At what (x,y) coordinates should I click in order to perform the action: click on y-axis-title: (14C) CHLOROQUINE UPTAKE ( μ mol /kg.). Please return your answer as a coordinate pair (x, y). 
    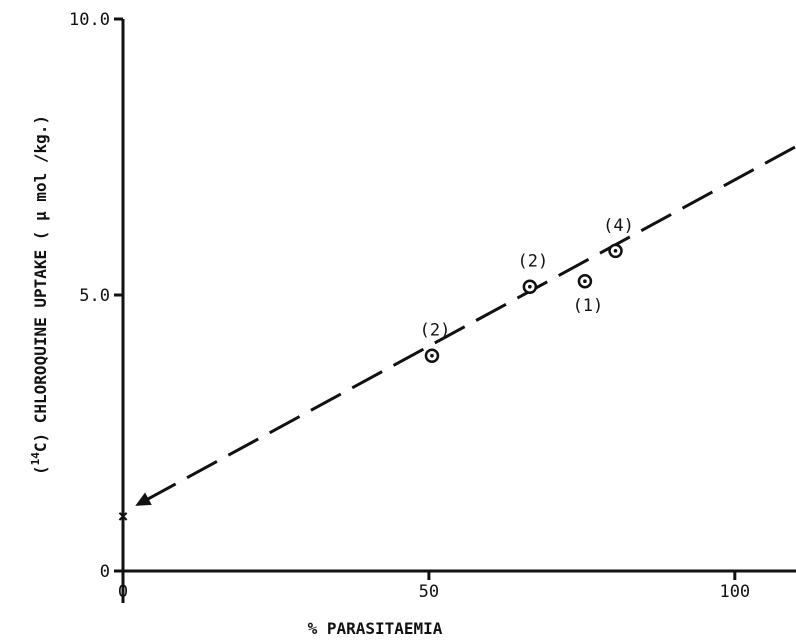
    Looking at the image, I should click on (39, 295).